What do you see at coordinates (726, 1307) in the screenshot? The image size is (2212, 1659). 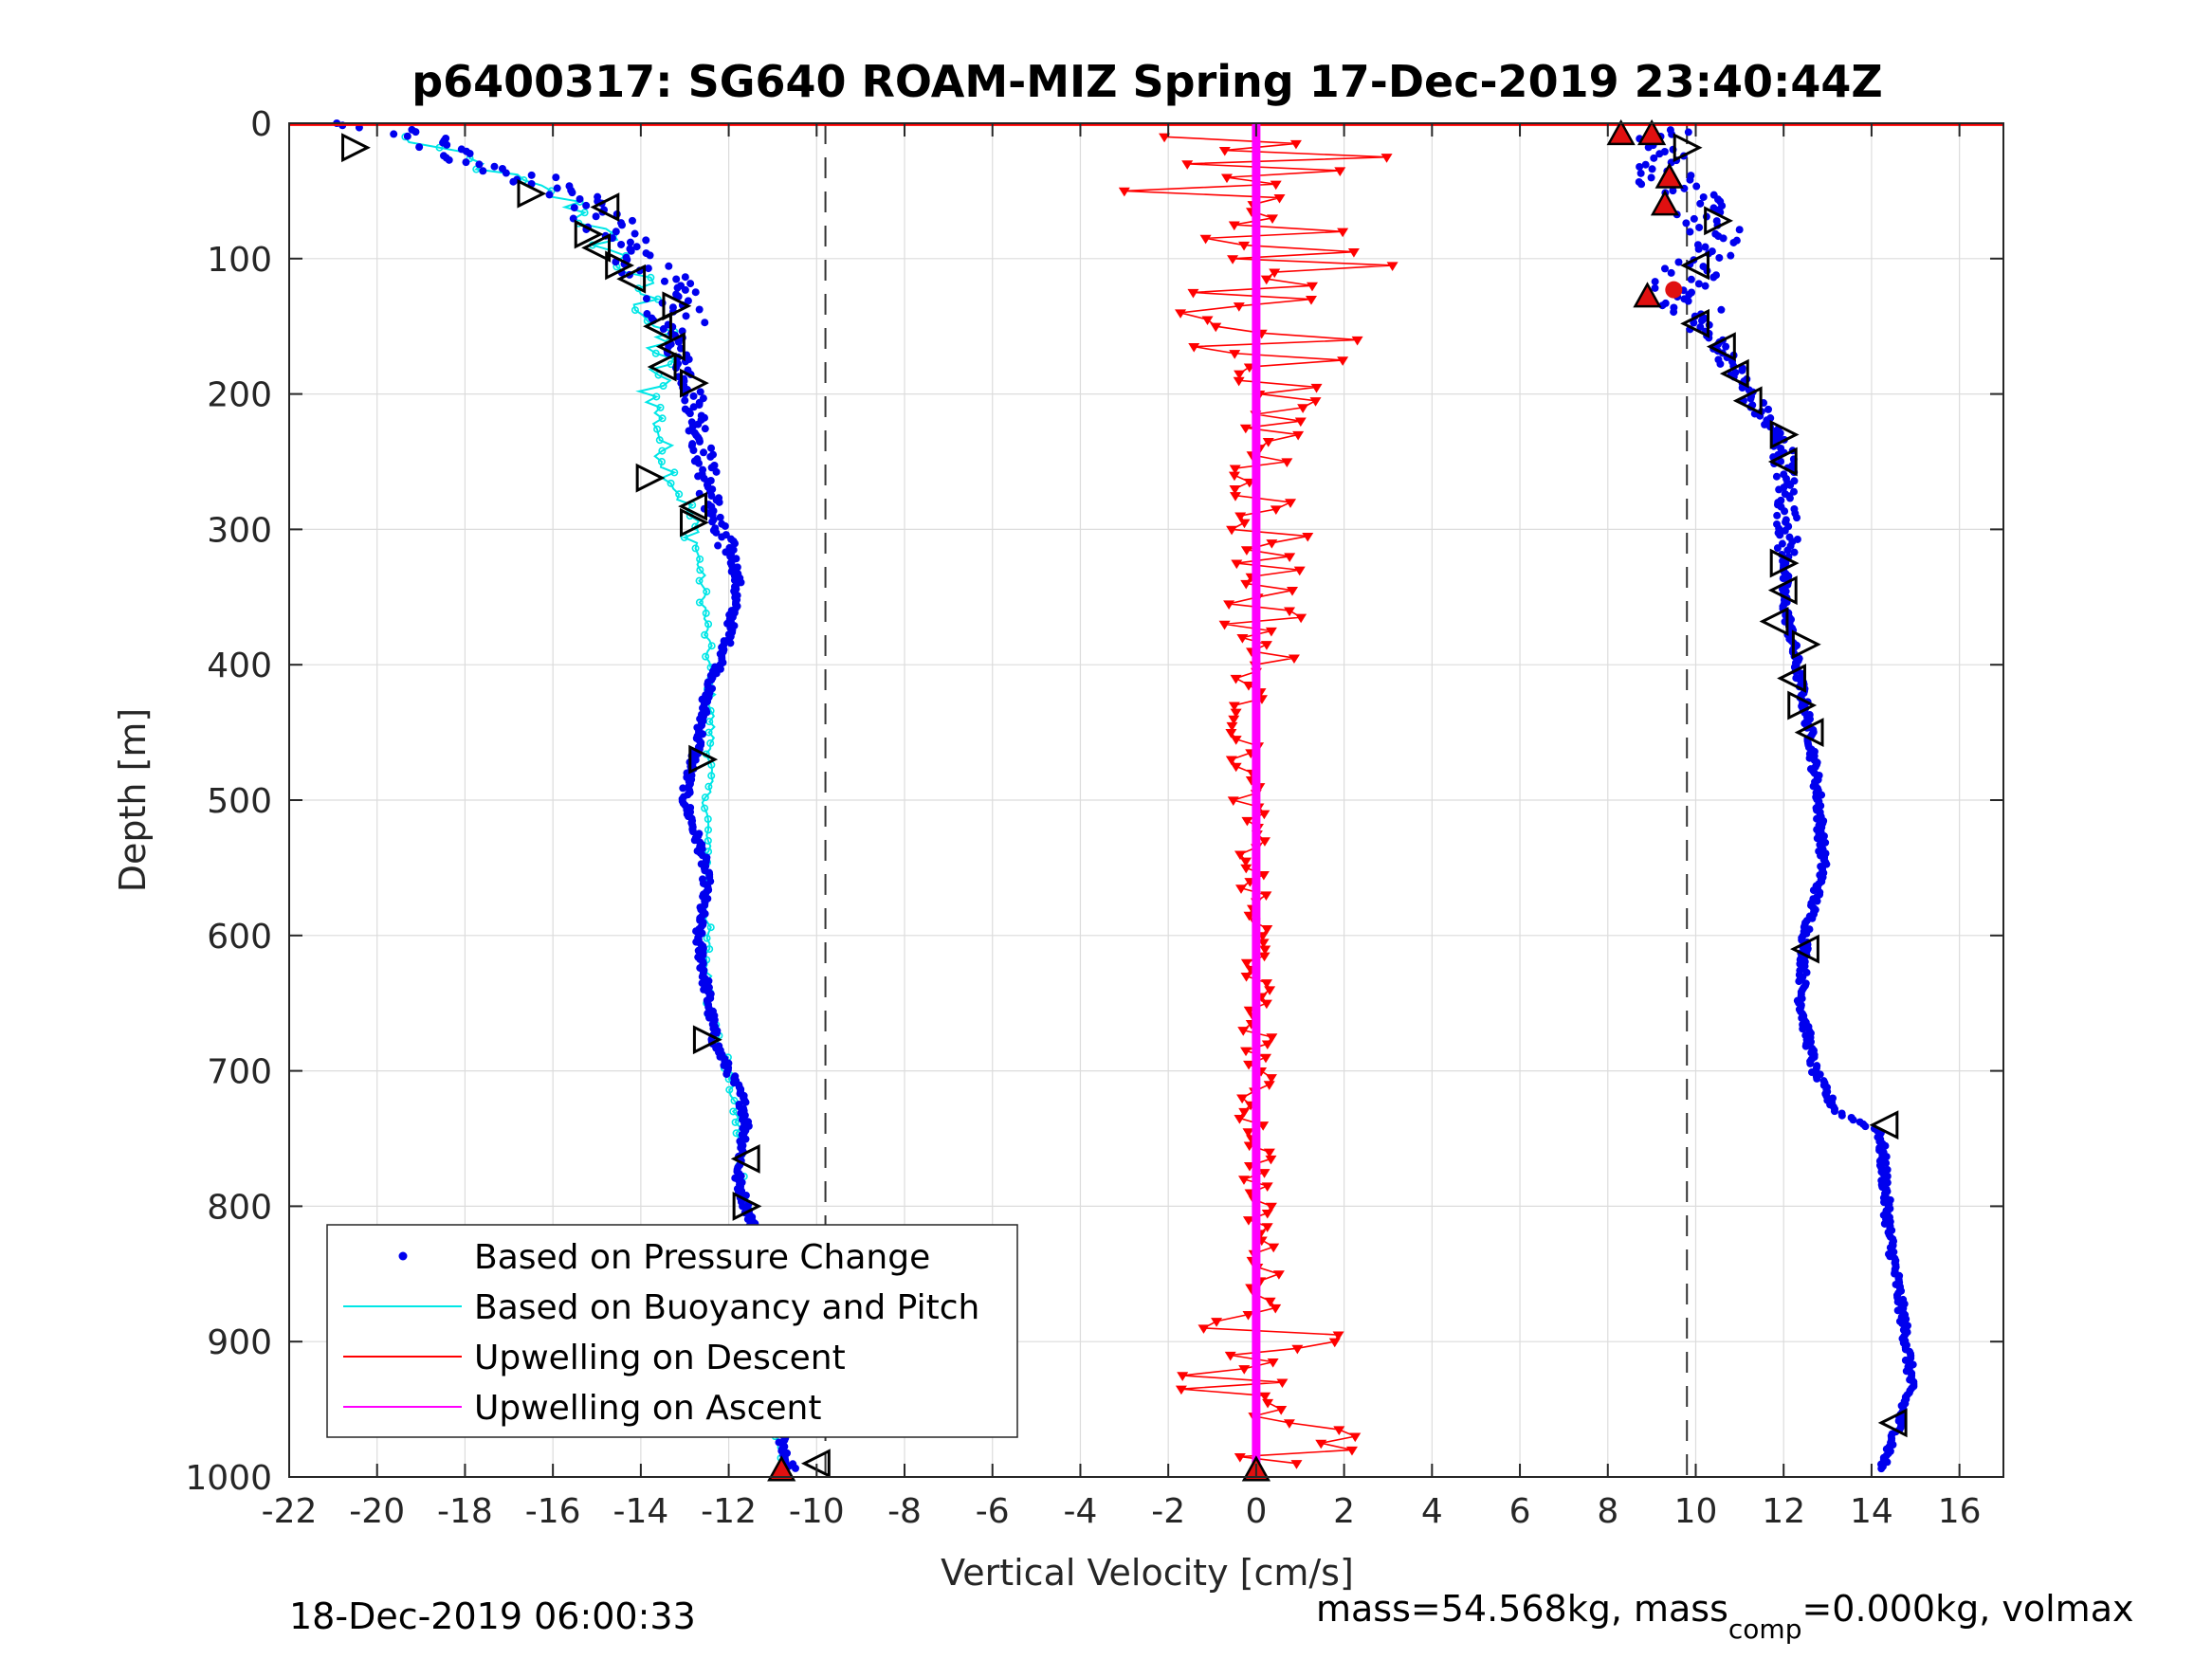 I see `legend-label-buoyancy: Based on Buoyancy and Pitch` at bounding box center [726, 1307].